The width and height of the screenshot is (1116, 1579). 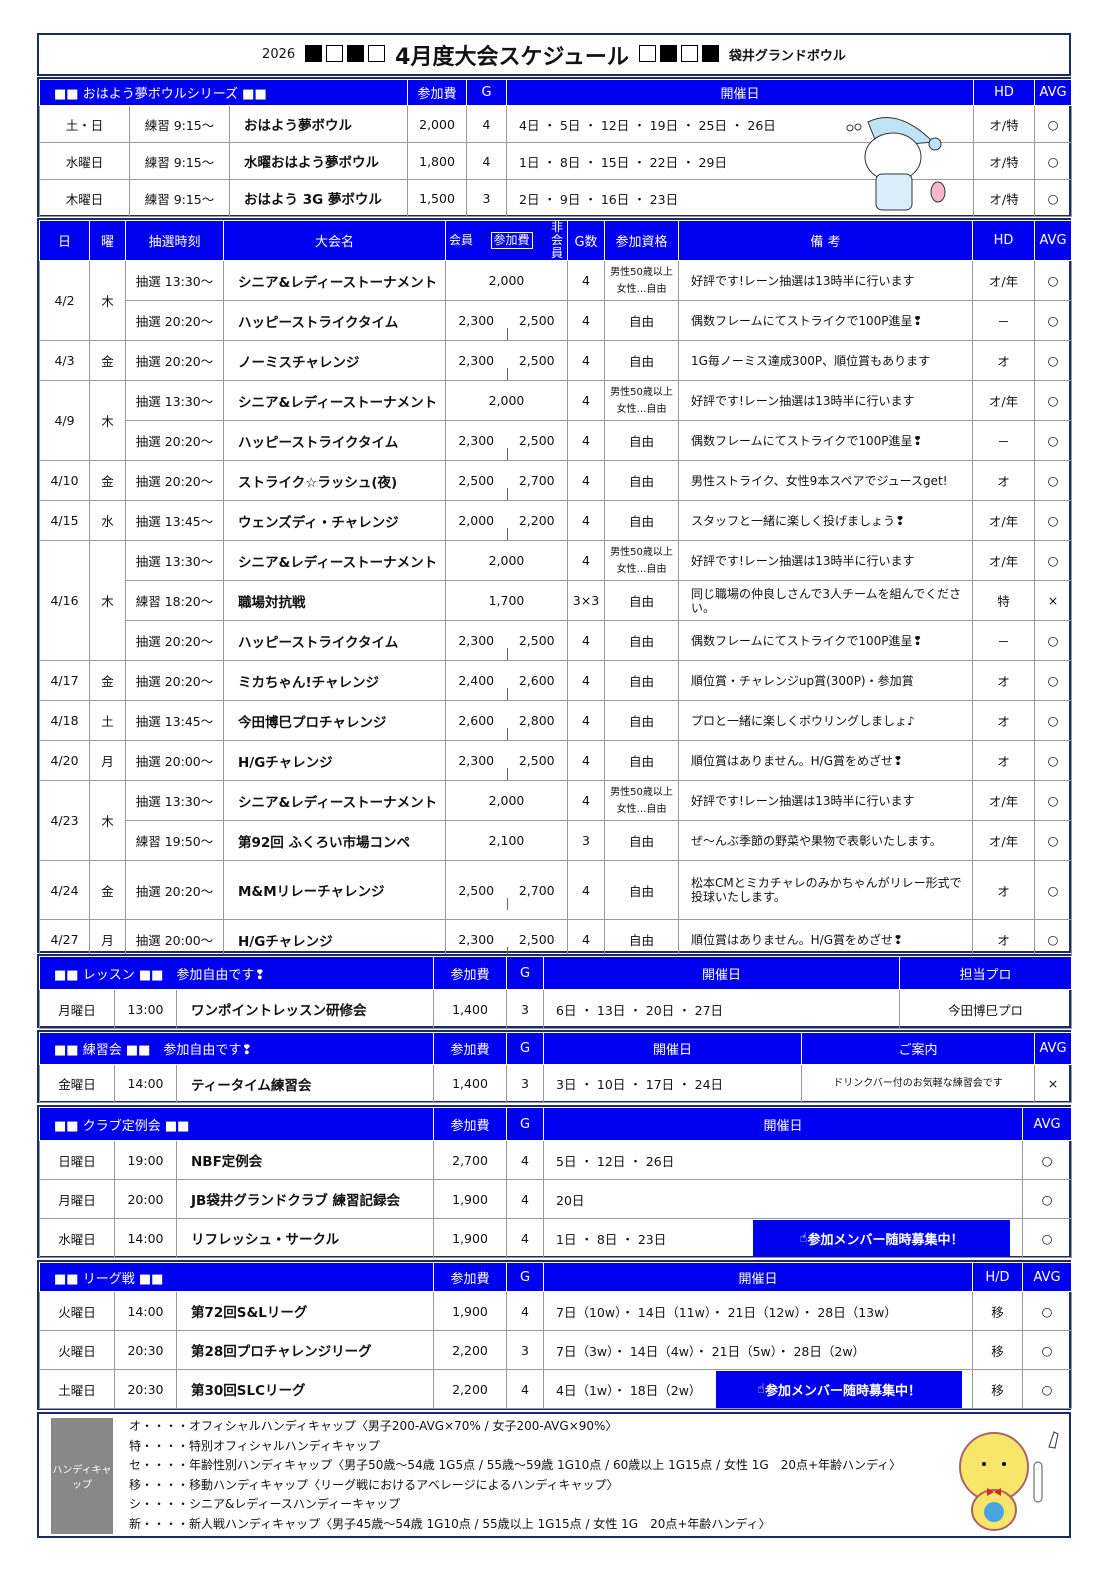 I want to click on header-time: 抽選時刻, so click(x=174, y=240).